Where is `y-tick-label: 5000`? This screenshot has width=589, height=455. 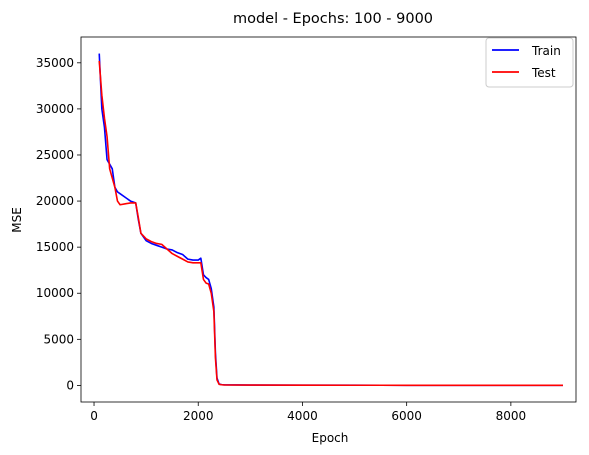
y-tick-label: 5000 is located at coordinates (58, 339).